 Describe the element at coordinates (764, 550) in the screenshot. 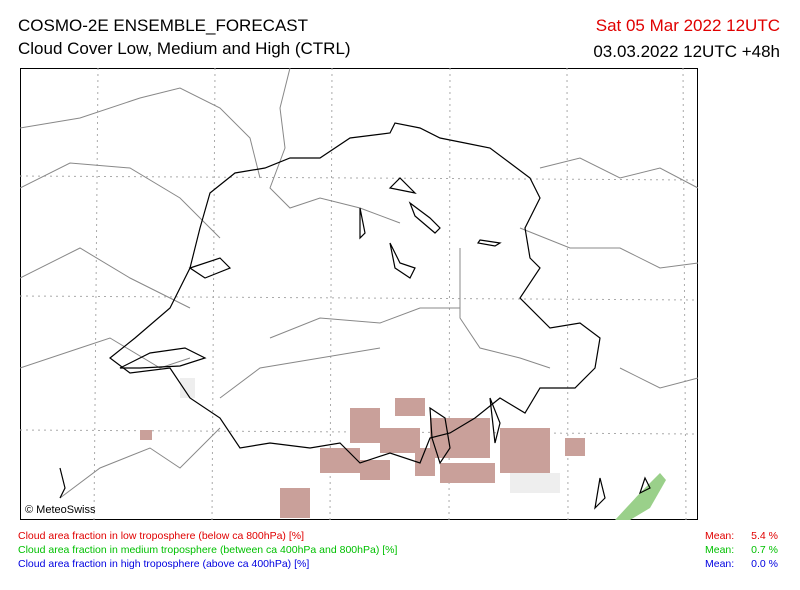

I see `mean-value: 0.7 %` at that location.